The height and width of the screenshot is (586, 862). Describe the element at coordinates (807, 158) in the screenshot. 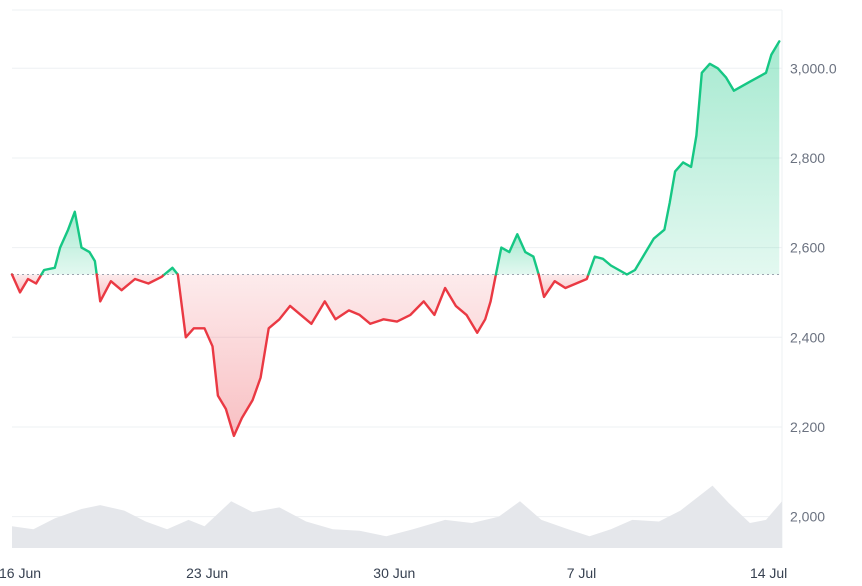

I see `y-tick-label: 2,800` at that location.